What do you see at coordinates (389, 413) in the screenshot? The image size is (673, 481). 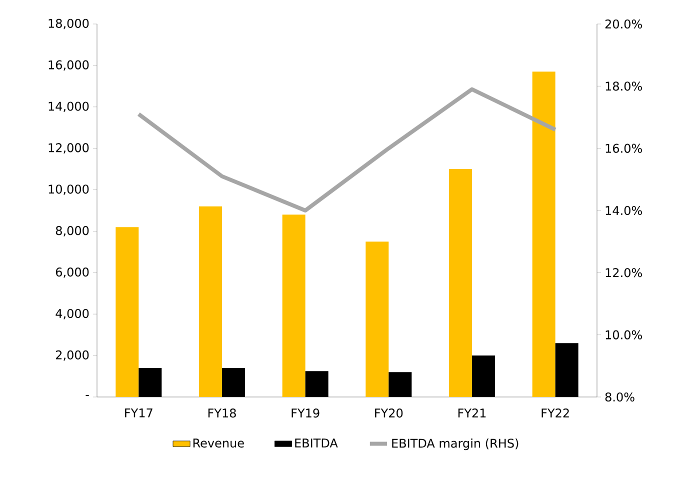 I see `x-tick-label: FY20` at bounding box center [389, 413].